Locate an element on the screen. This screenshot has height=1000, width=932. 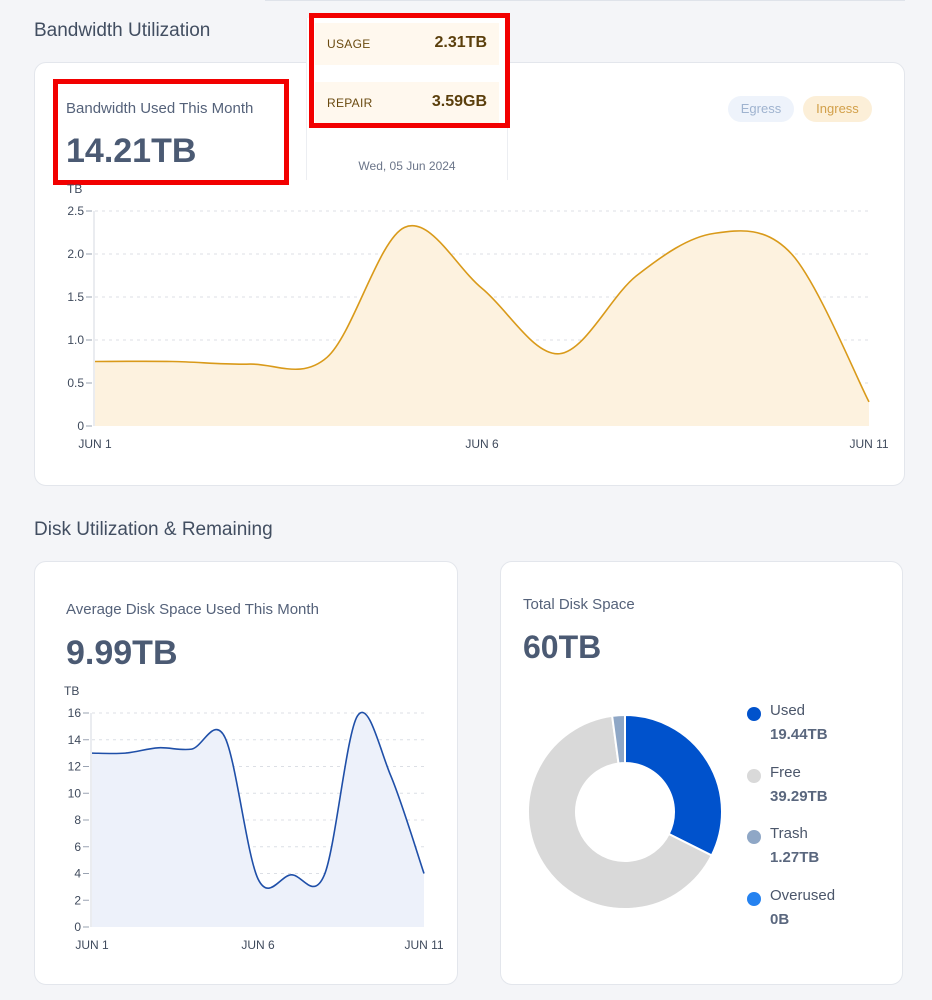
tooltip-repair-value: 3.59GB is located at coordinates (459, 101).